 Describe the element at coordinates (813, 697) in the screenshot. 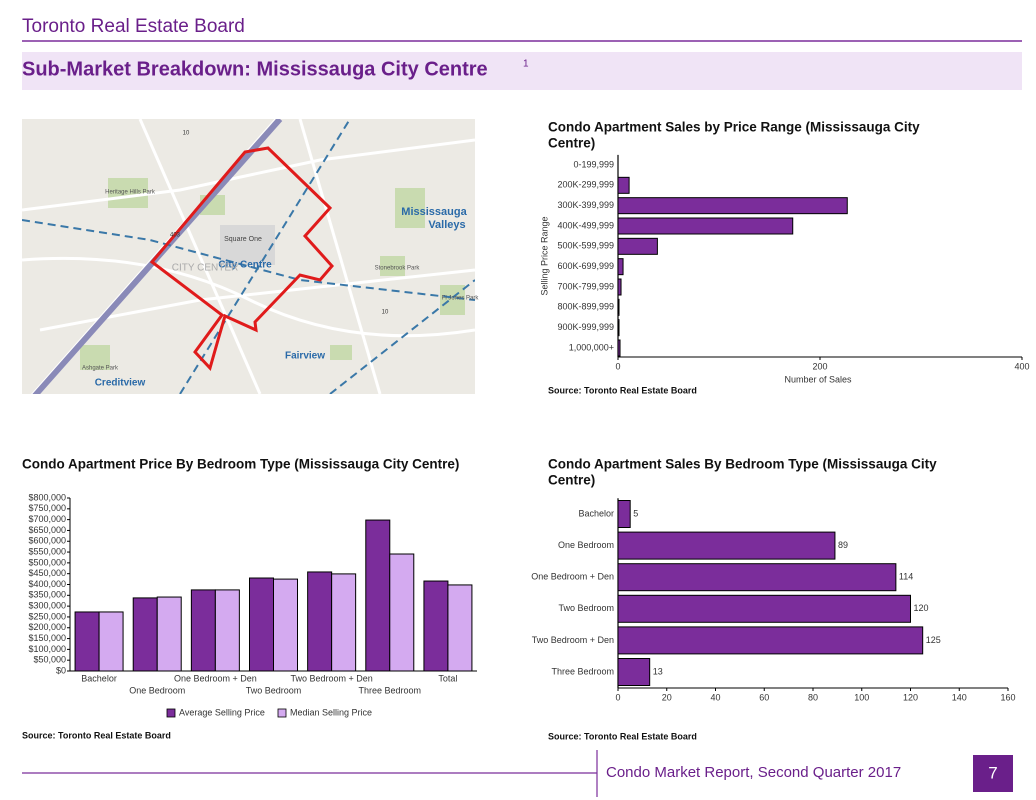

I see `x-tick-label: 80` at that location.